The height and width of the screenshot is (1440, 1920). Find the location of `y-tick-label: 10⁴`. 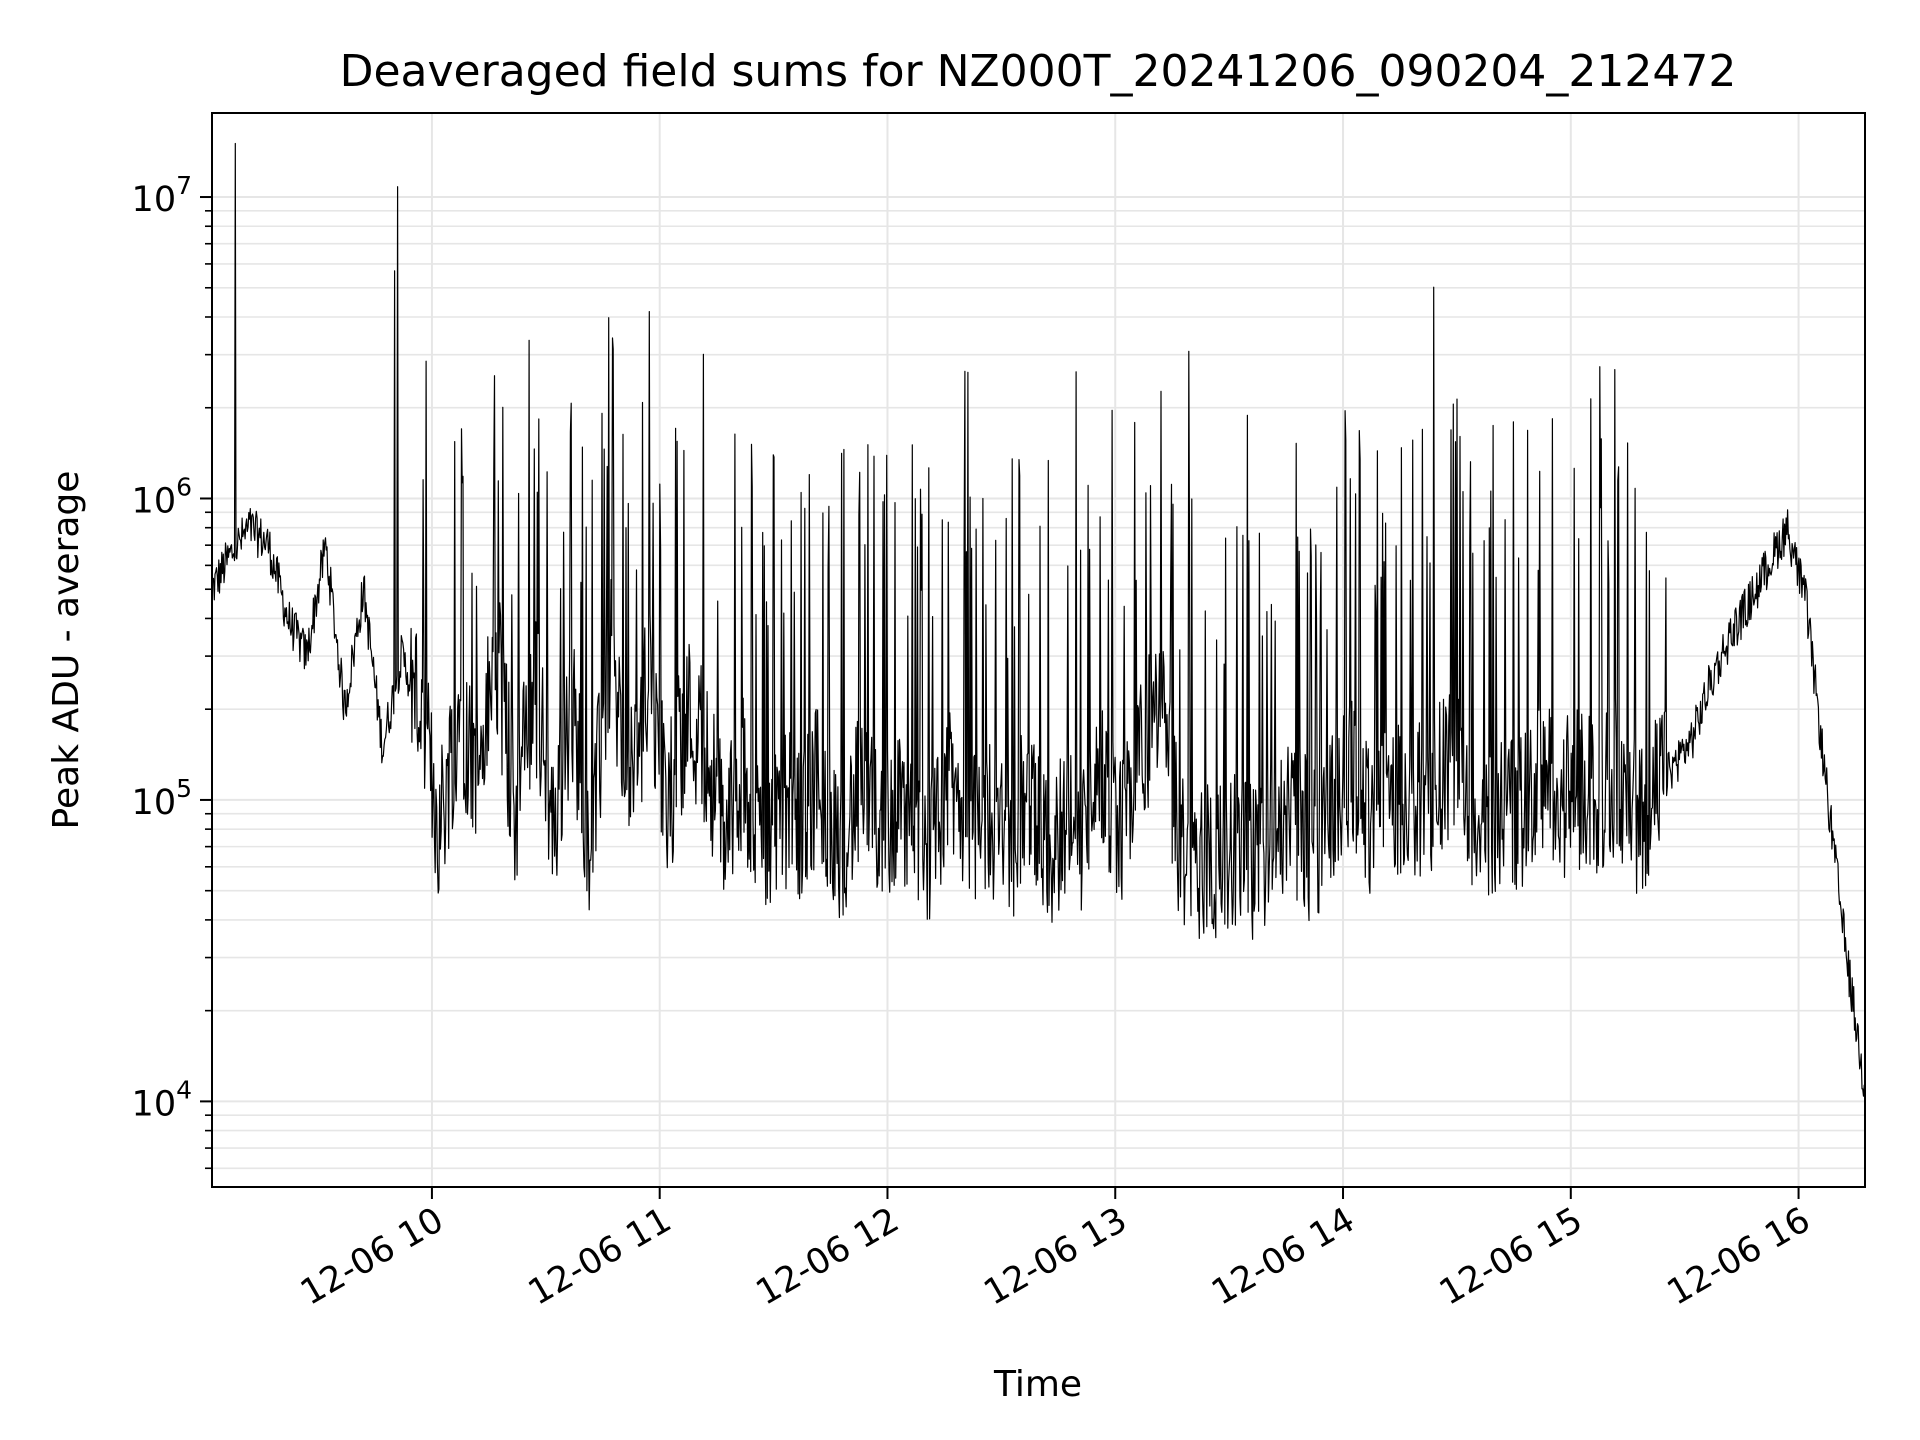

y-tick-label: 10⁴ is located at coordinates (162, 1099).